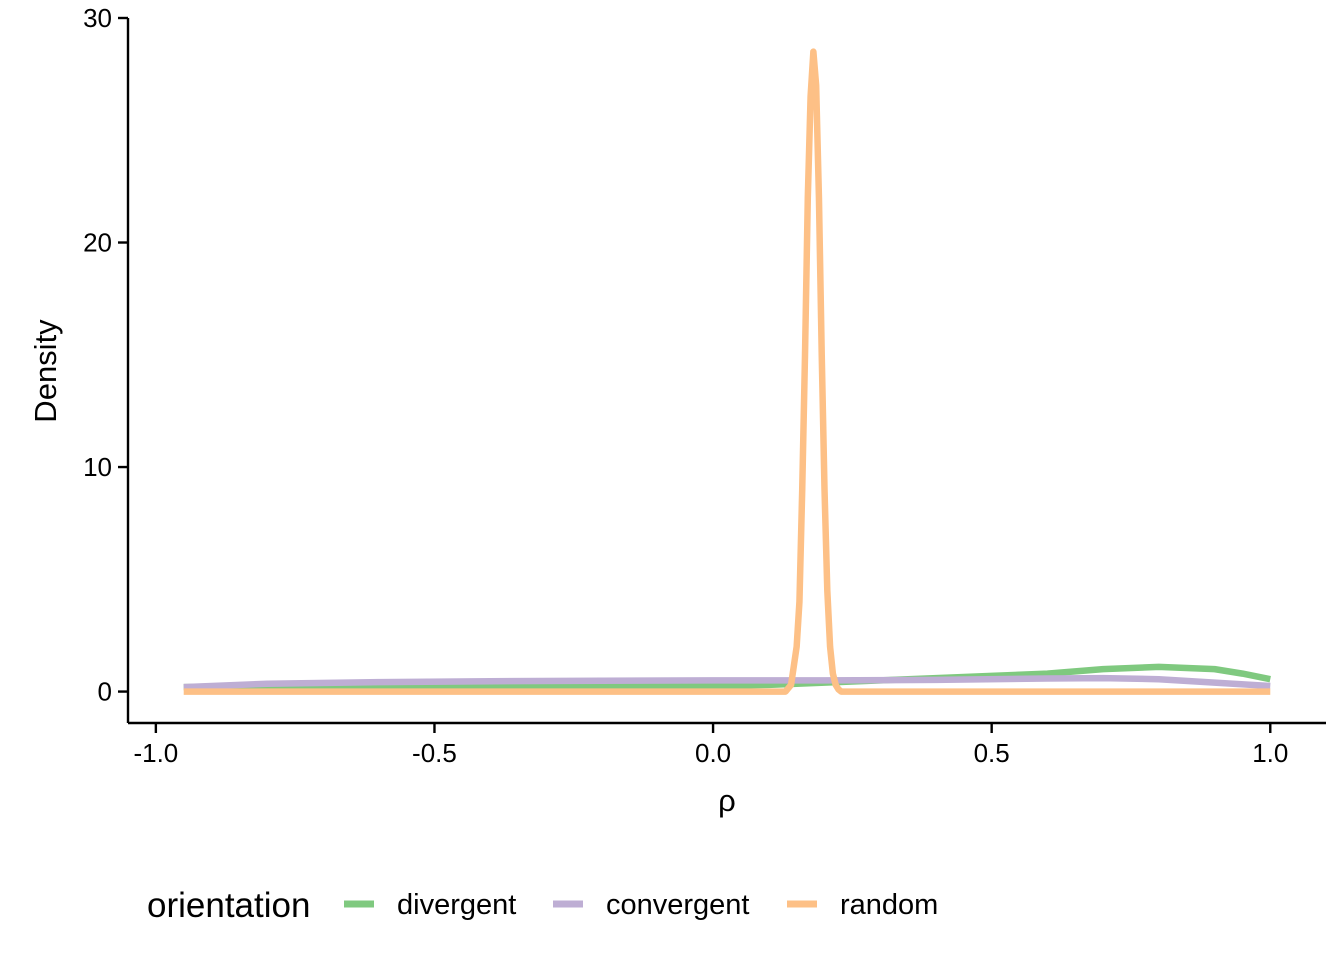 This screenshot has width=1344, height=960. Describe the element at coordinates (105, 692) in the screenshot. I see `y-tick-label: 0` at that location.